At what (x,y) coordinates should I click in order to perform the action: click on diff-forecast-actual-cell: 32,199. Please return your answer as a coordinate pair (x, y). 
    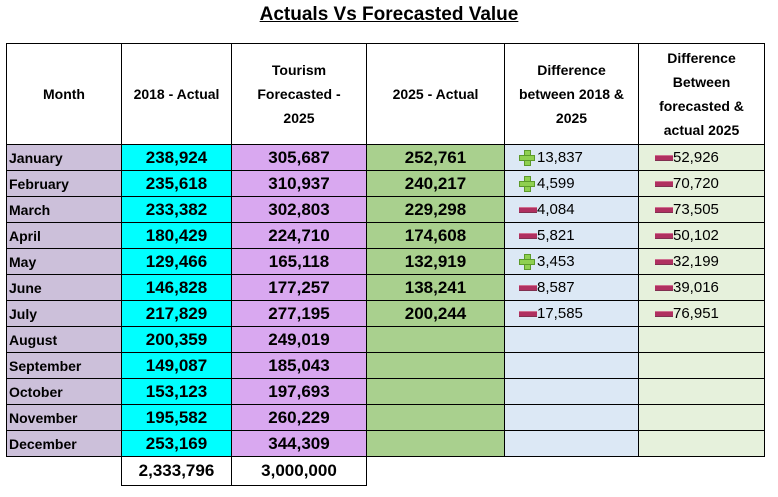
    Looking at the image, I should click on (701, 261).